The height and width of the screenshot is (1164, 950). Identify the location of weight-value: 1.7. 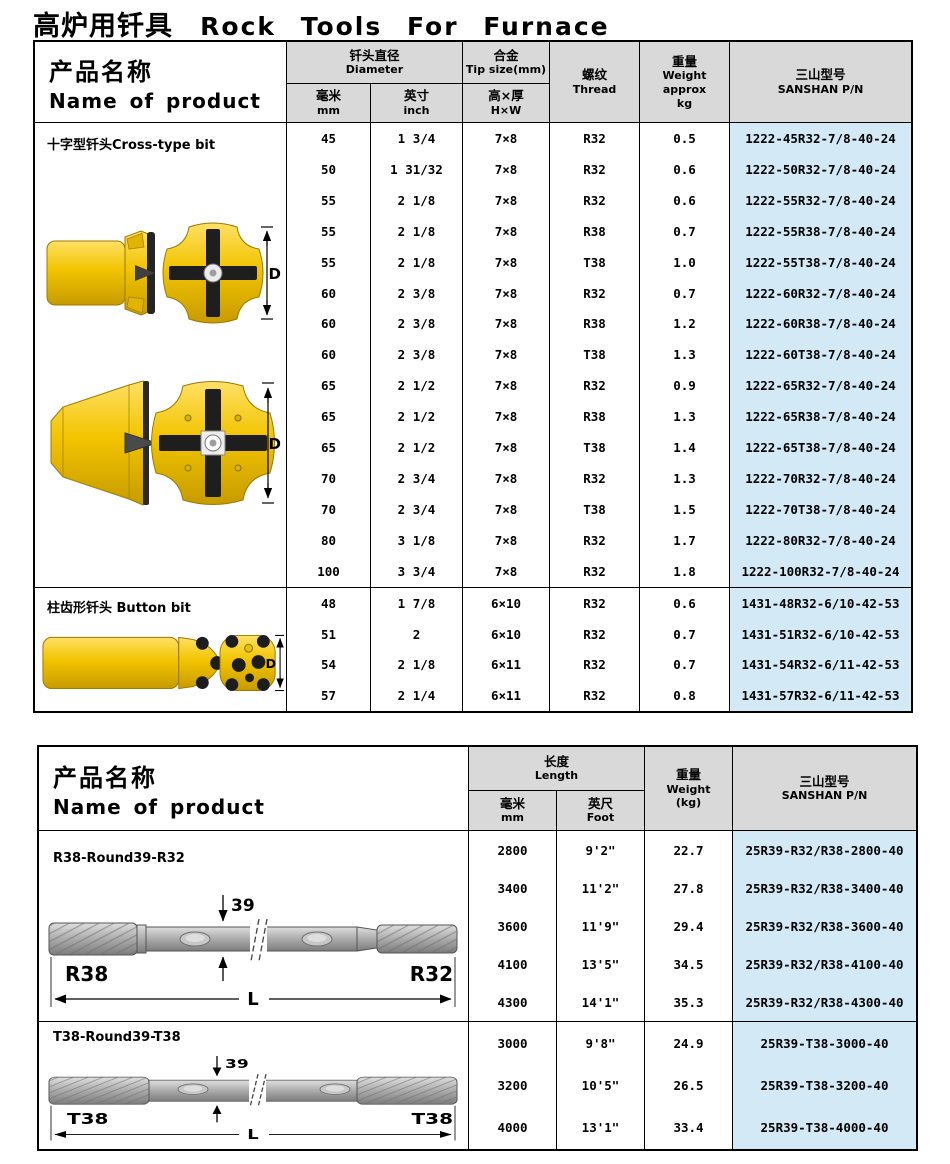
(684, 540).